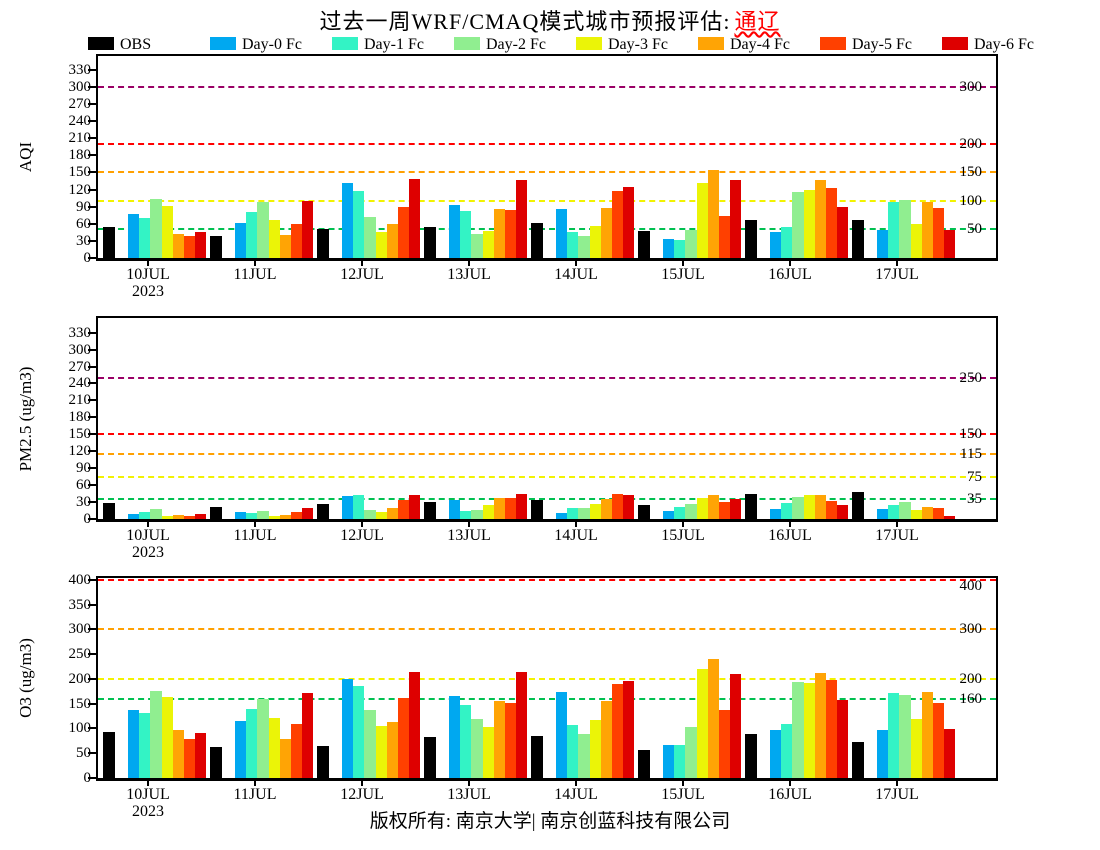 The height and width of the screenshot is (850, 1100). I want to click on reference-line-label: 75, so click(974, 476).